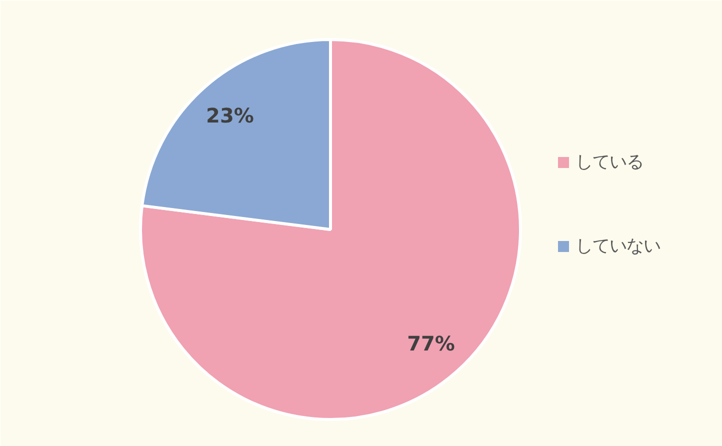 Image resolution: width=722 pixels, height=446 pixels. I want to click on legend-label: していない, so click(618, 246).